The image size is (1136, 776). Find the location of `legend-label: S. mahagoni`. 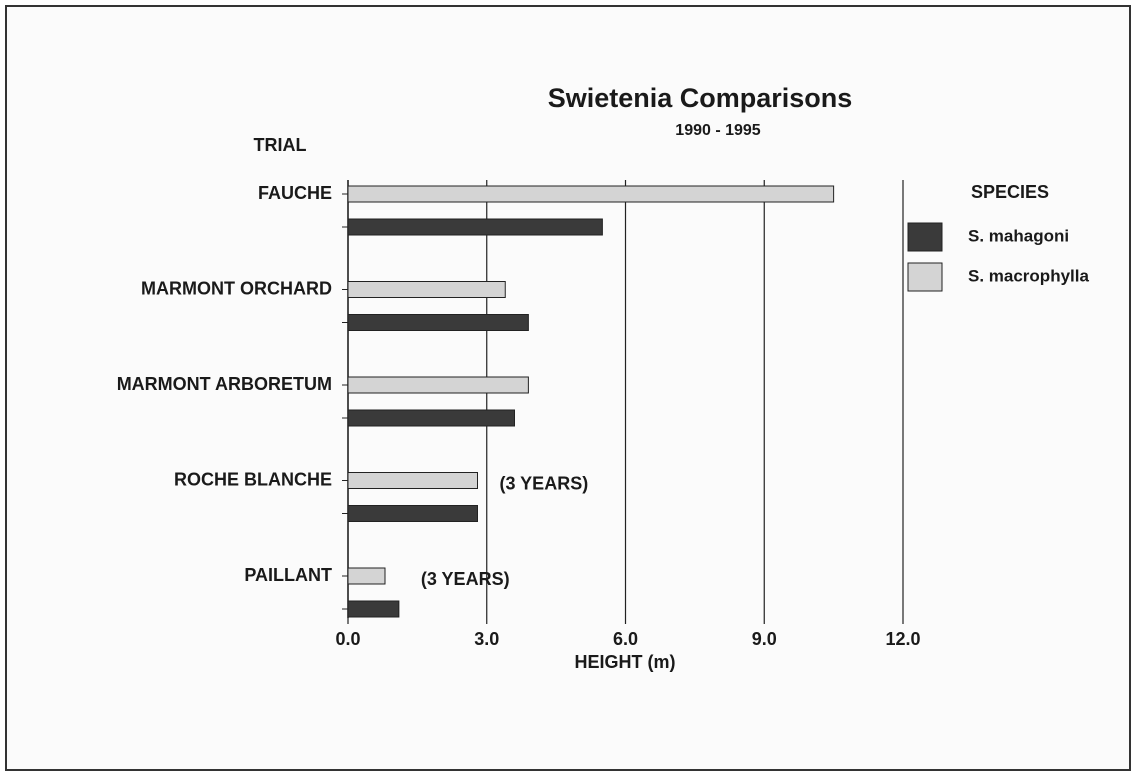

legend-label: S. mahagoni is located at coordinates (1018, 235).